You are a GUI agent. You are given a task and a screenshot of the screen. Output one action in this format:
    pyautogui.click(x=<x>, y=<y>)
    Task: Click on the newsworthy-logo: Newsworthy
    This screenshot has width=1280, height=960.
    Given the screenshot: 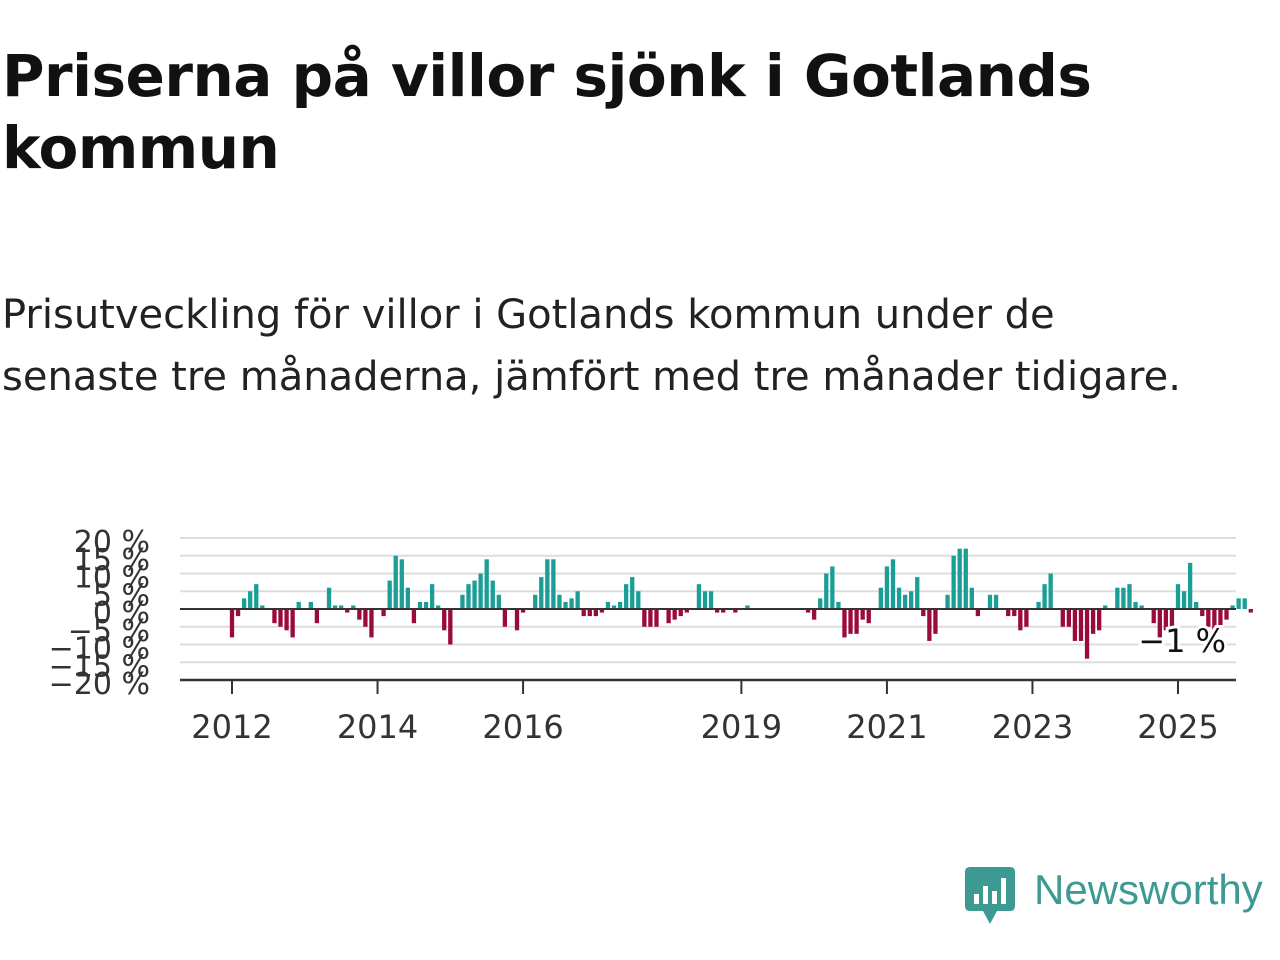 What is the action you would take?
    pyautogui.click(x=1120, y=897)
    